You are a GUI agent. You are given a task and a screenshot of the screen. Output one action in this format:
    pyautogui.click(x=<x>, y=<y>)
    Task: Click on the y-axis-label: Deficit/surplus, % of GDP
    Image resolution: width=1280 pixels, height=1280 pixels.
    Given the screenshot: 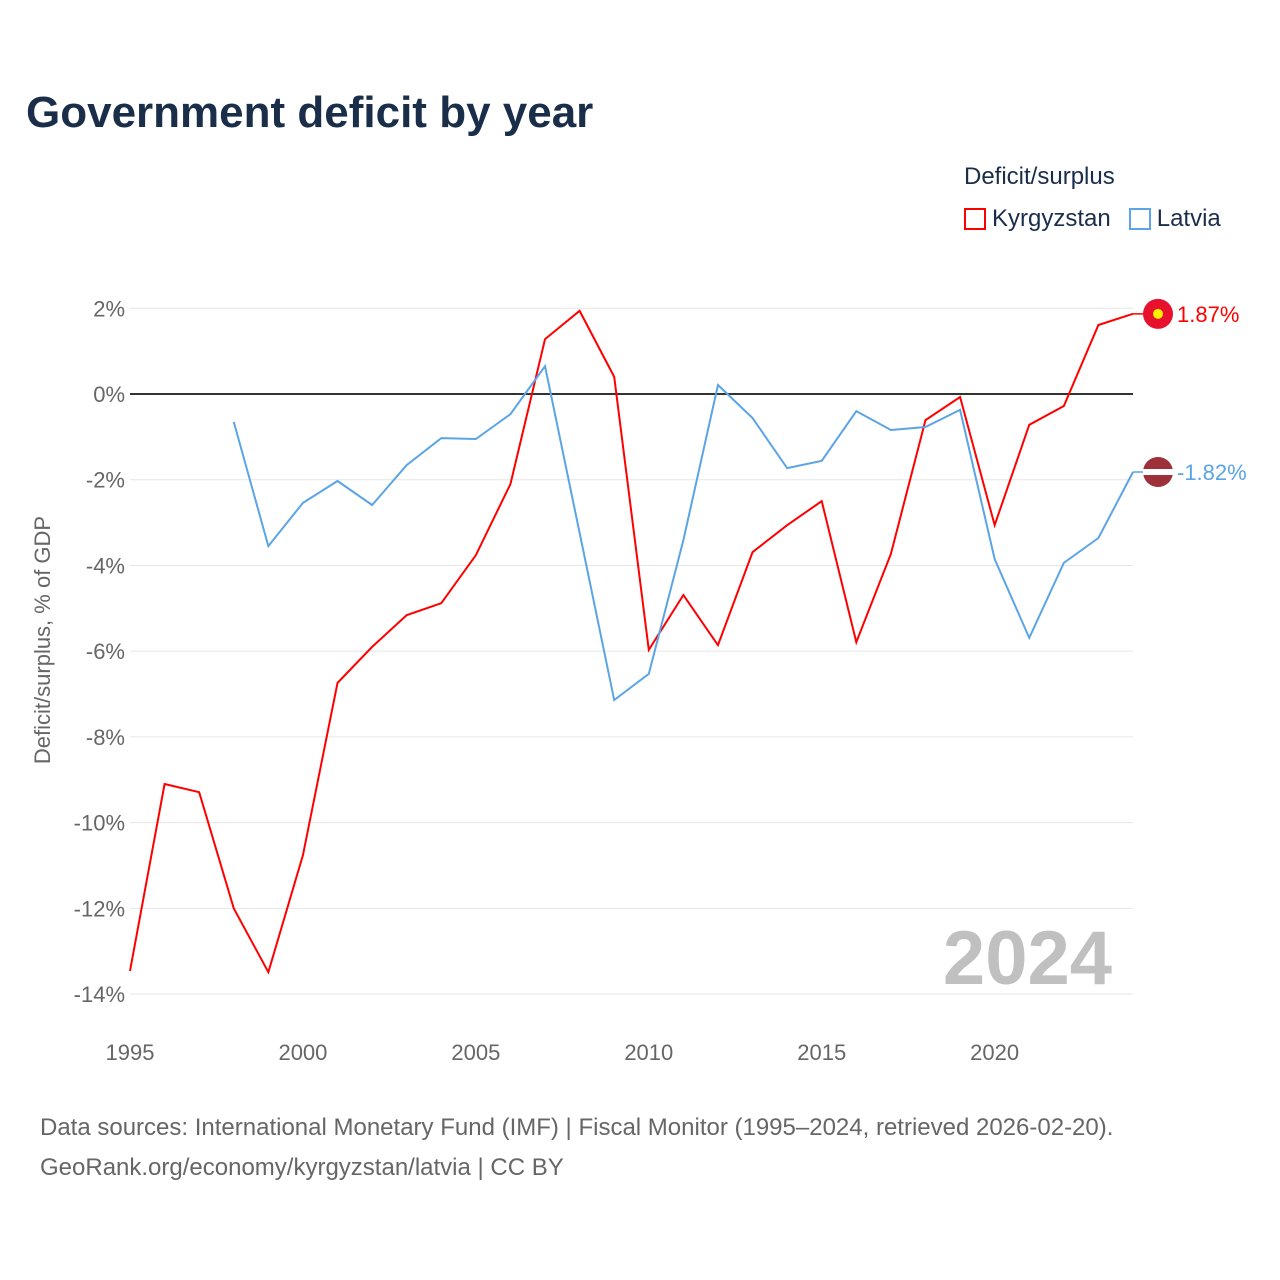 What is the action you would take?
    pyautogui.click(x=42, y=640)
    